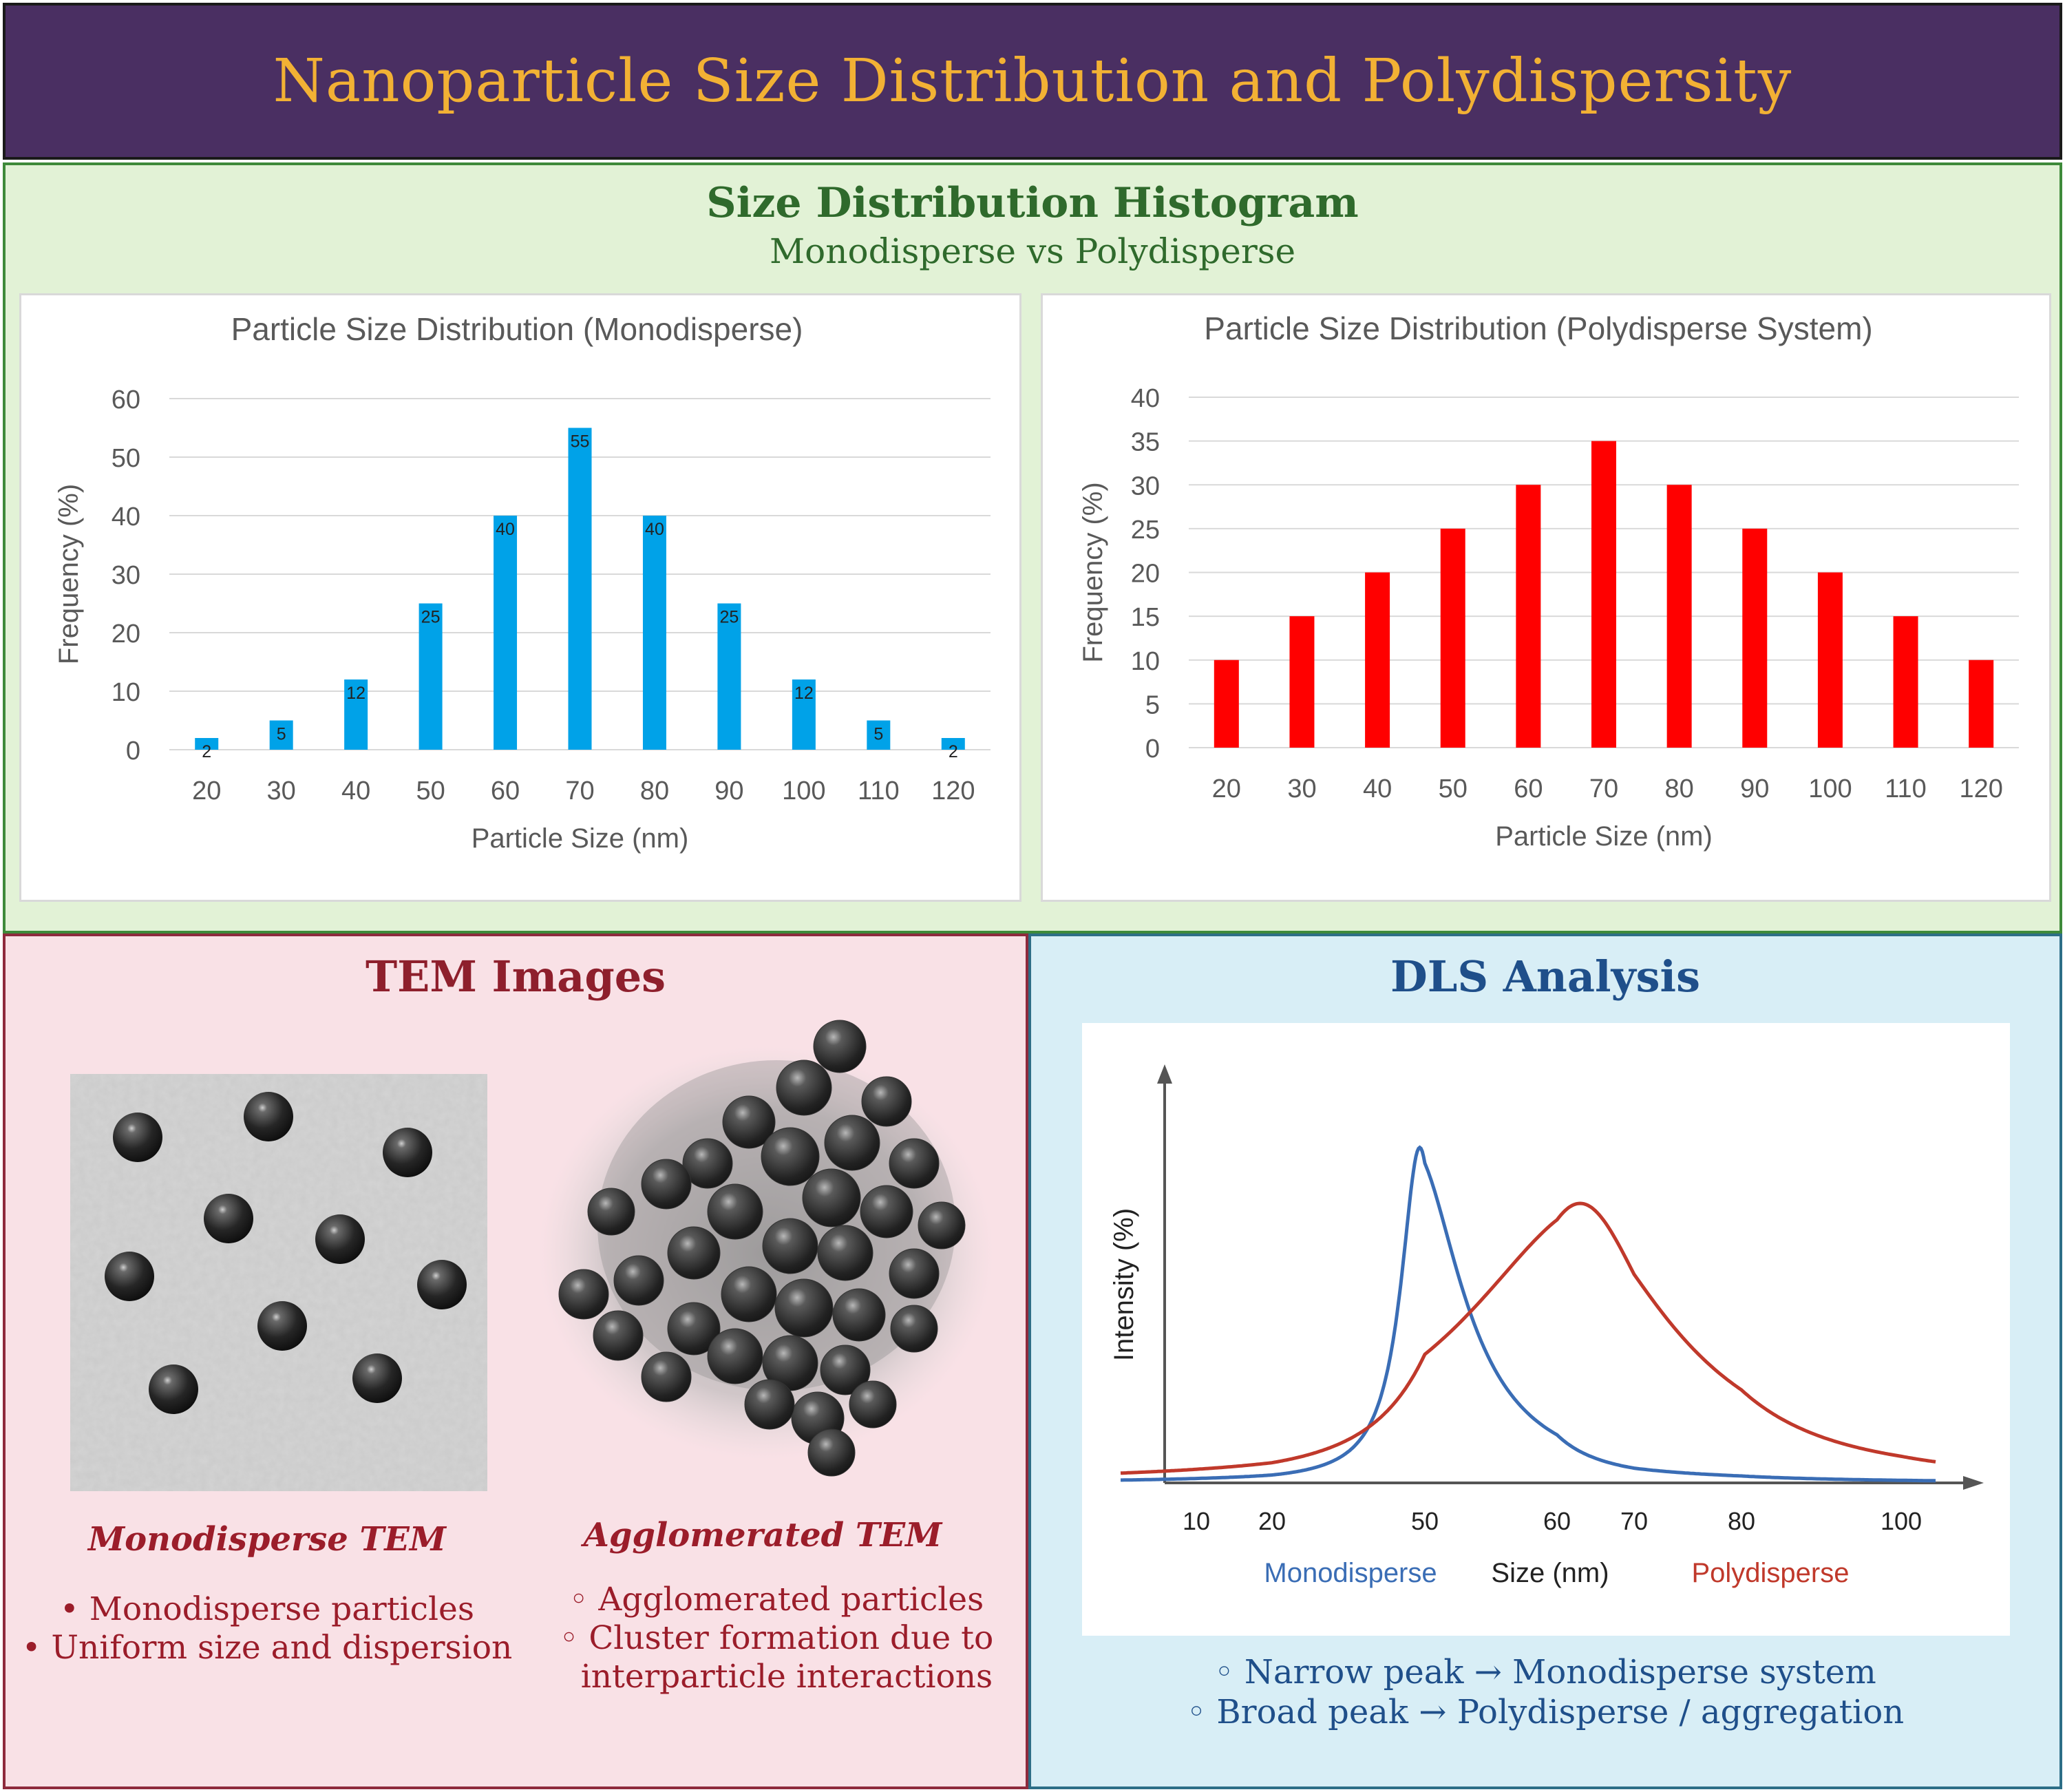  I want to click on mono-tem-caption: Monodisperse TEM, so click(267, 1539).